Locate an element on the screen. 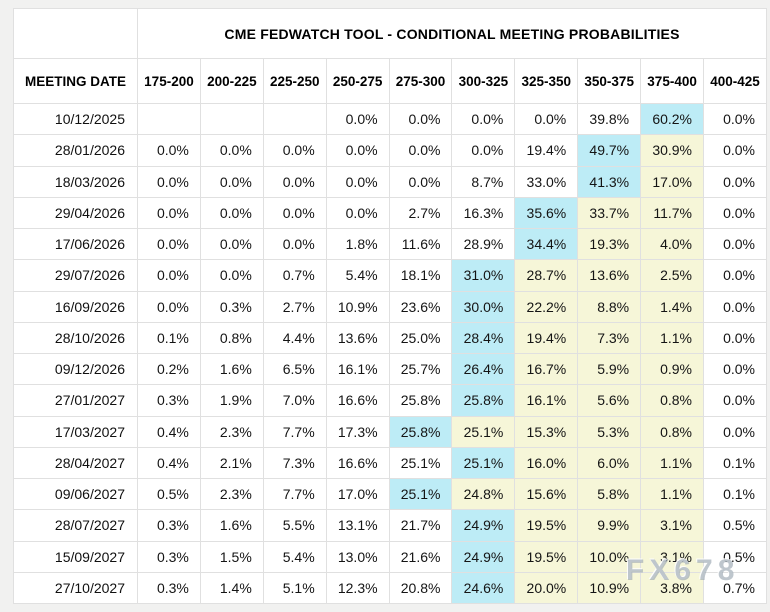 The image size is (770, 612). probability-cell is located at coordinates (231, 119).